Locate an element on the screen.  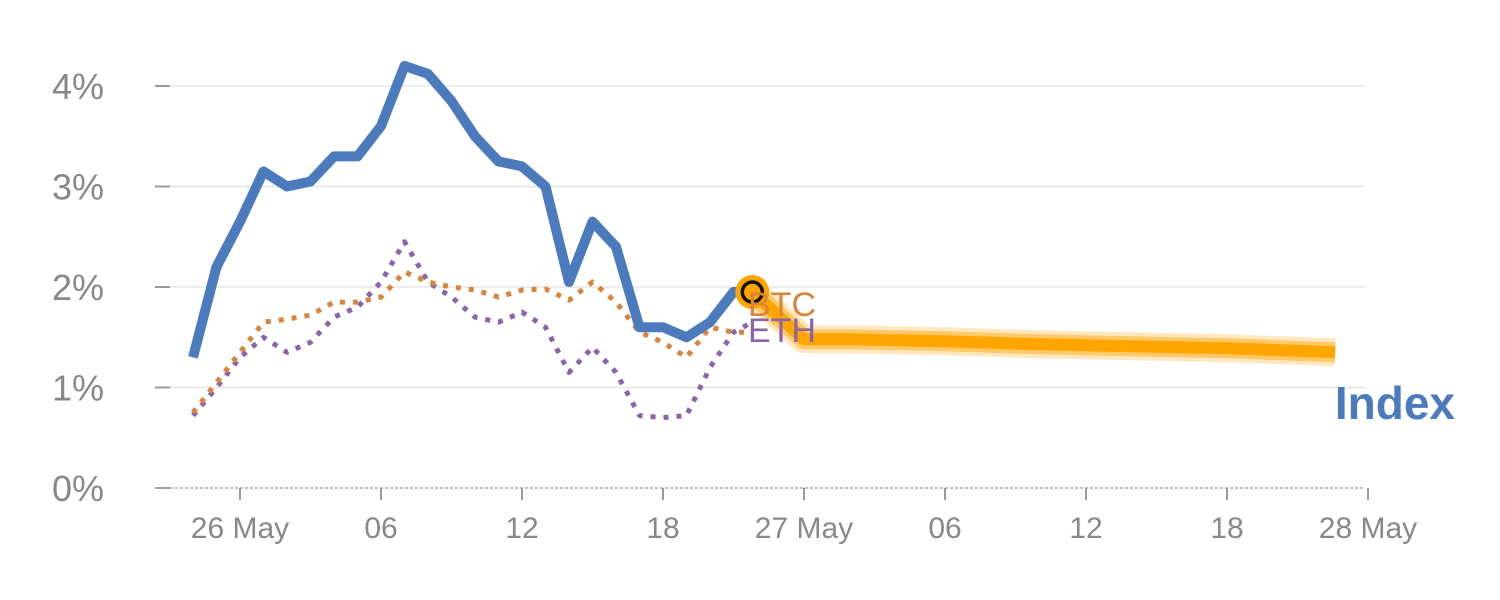
y-tick-label: 0% is located at coordinates (78, 488).